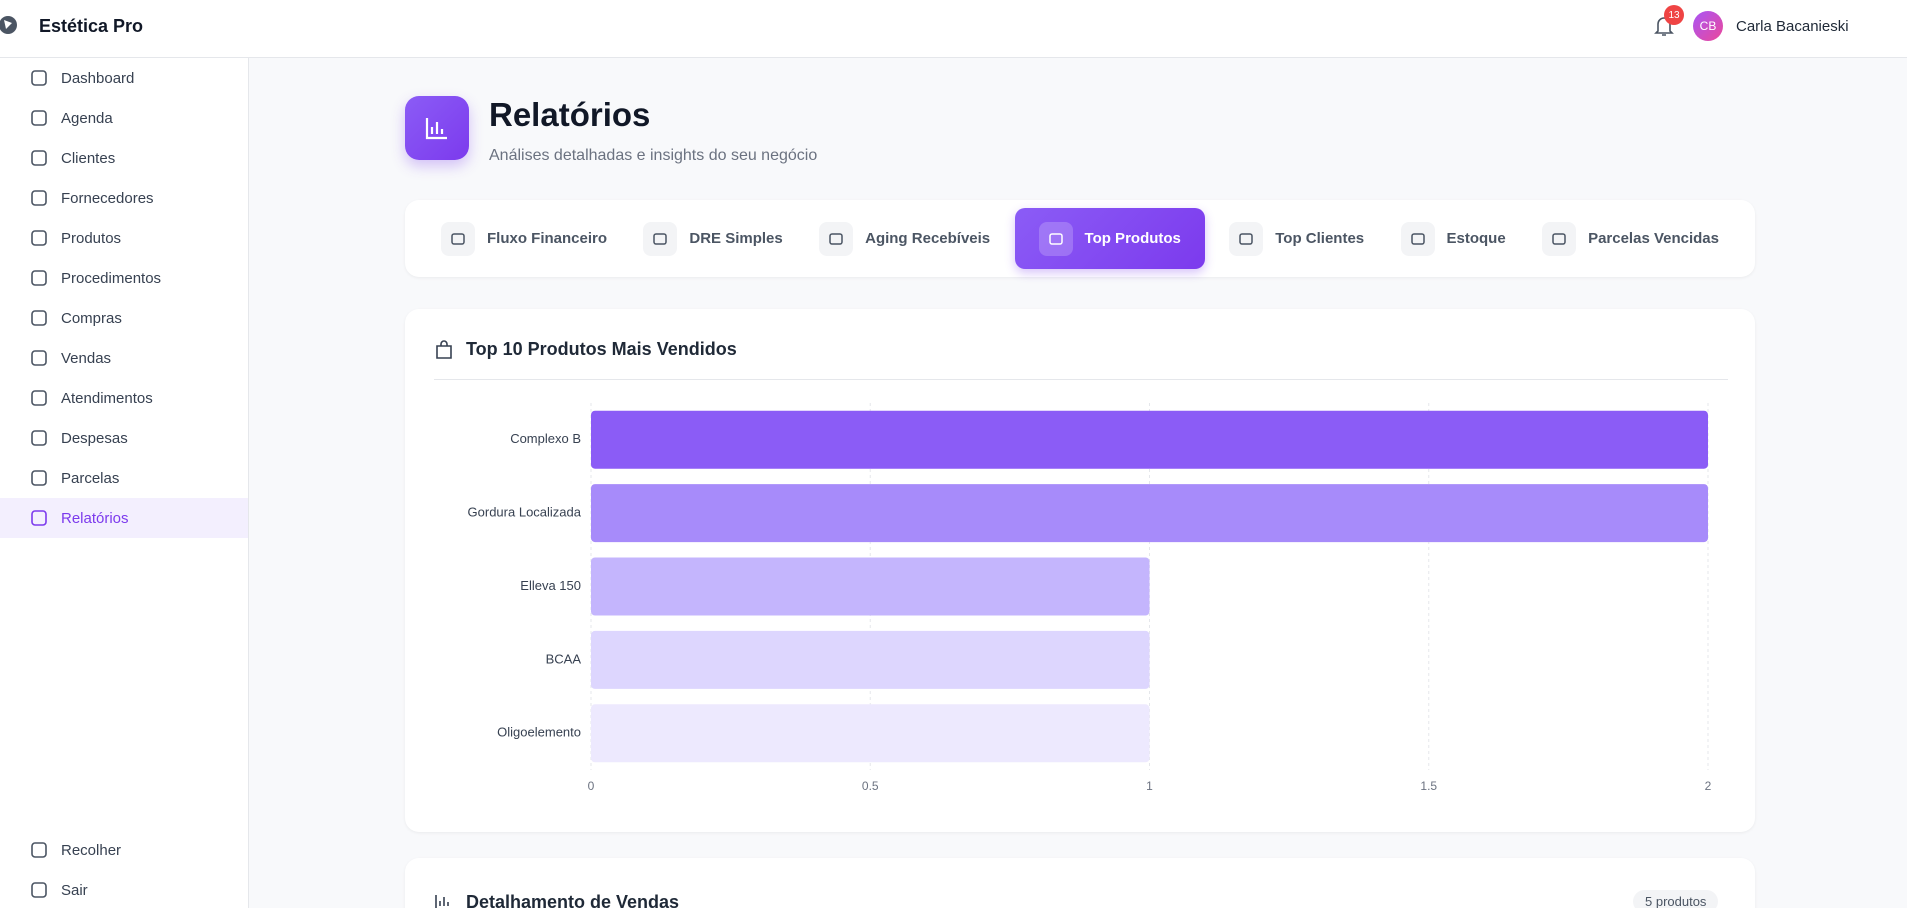  What do you see at coordinates (124, 358) in the screenshot?
I see `nav-item: Vendas` at bounding box center [124, 358].